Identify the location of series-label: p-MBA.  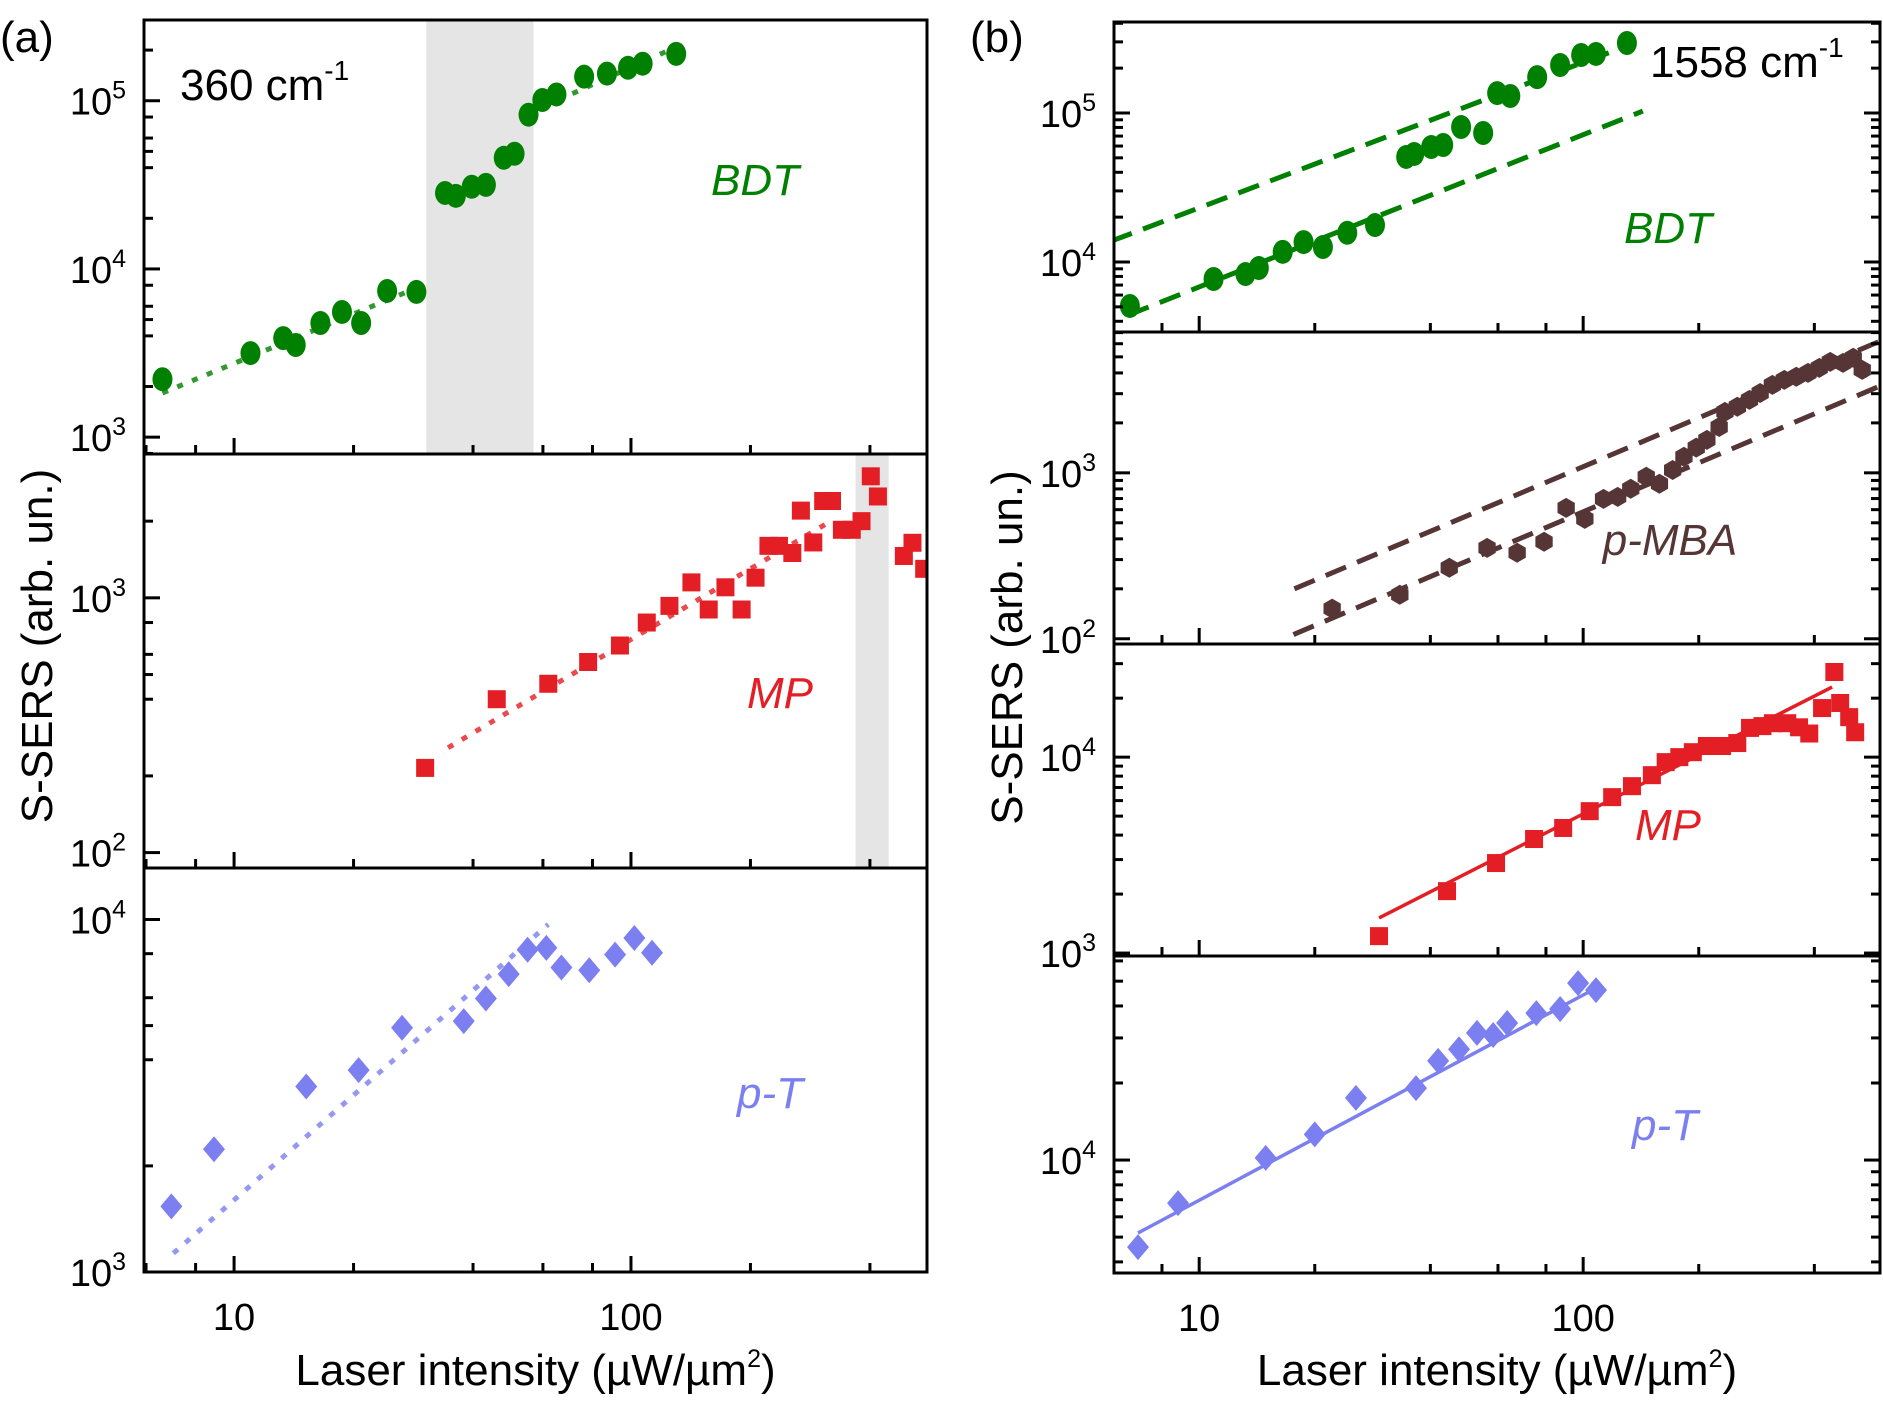
(1669, 540).